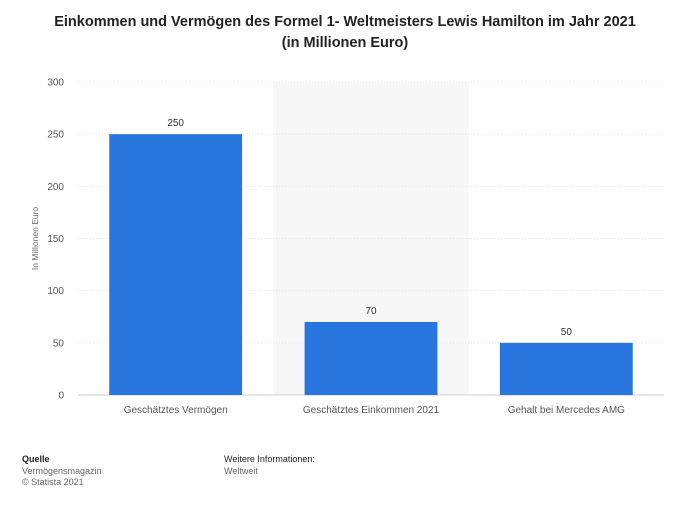  Describe the element at coordinates (55, 187) in the screenshot. I see `y-tick-label: 200` at that location.